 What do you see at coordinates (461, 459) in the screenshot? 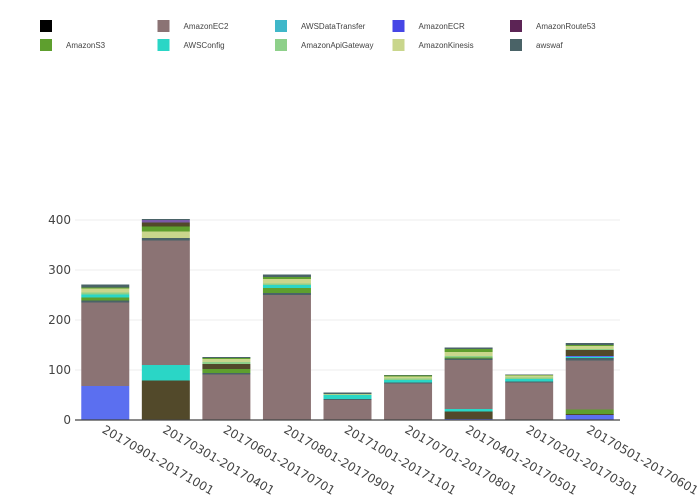
I see `x-tick-label: 20170701-20170801` at bounding box center [461, 459].